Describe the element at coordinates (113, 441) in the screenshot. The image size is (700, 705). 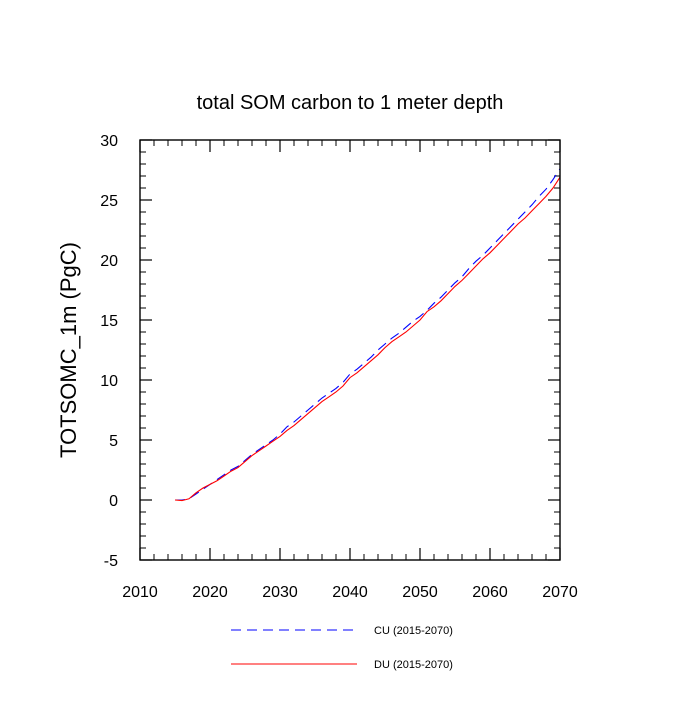
I see `y-tick-label: 5` at that location.